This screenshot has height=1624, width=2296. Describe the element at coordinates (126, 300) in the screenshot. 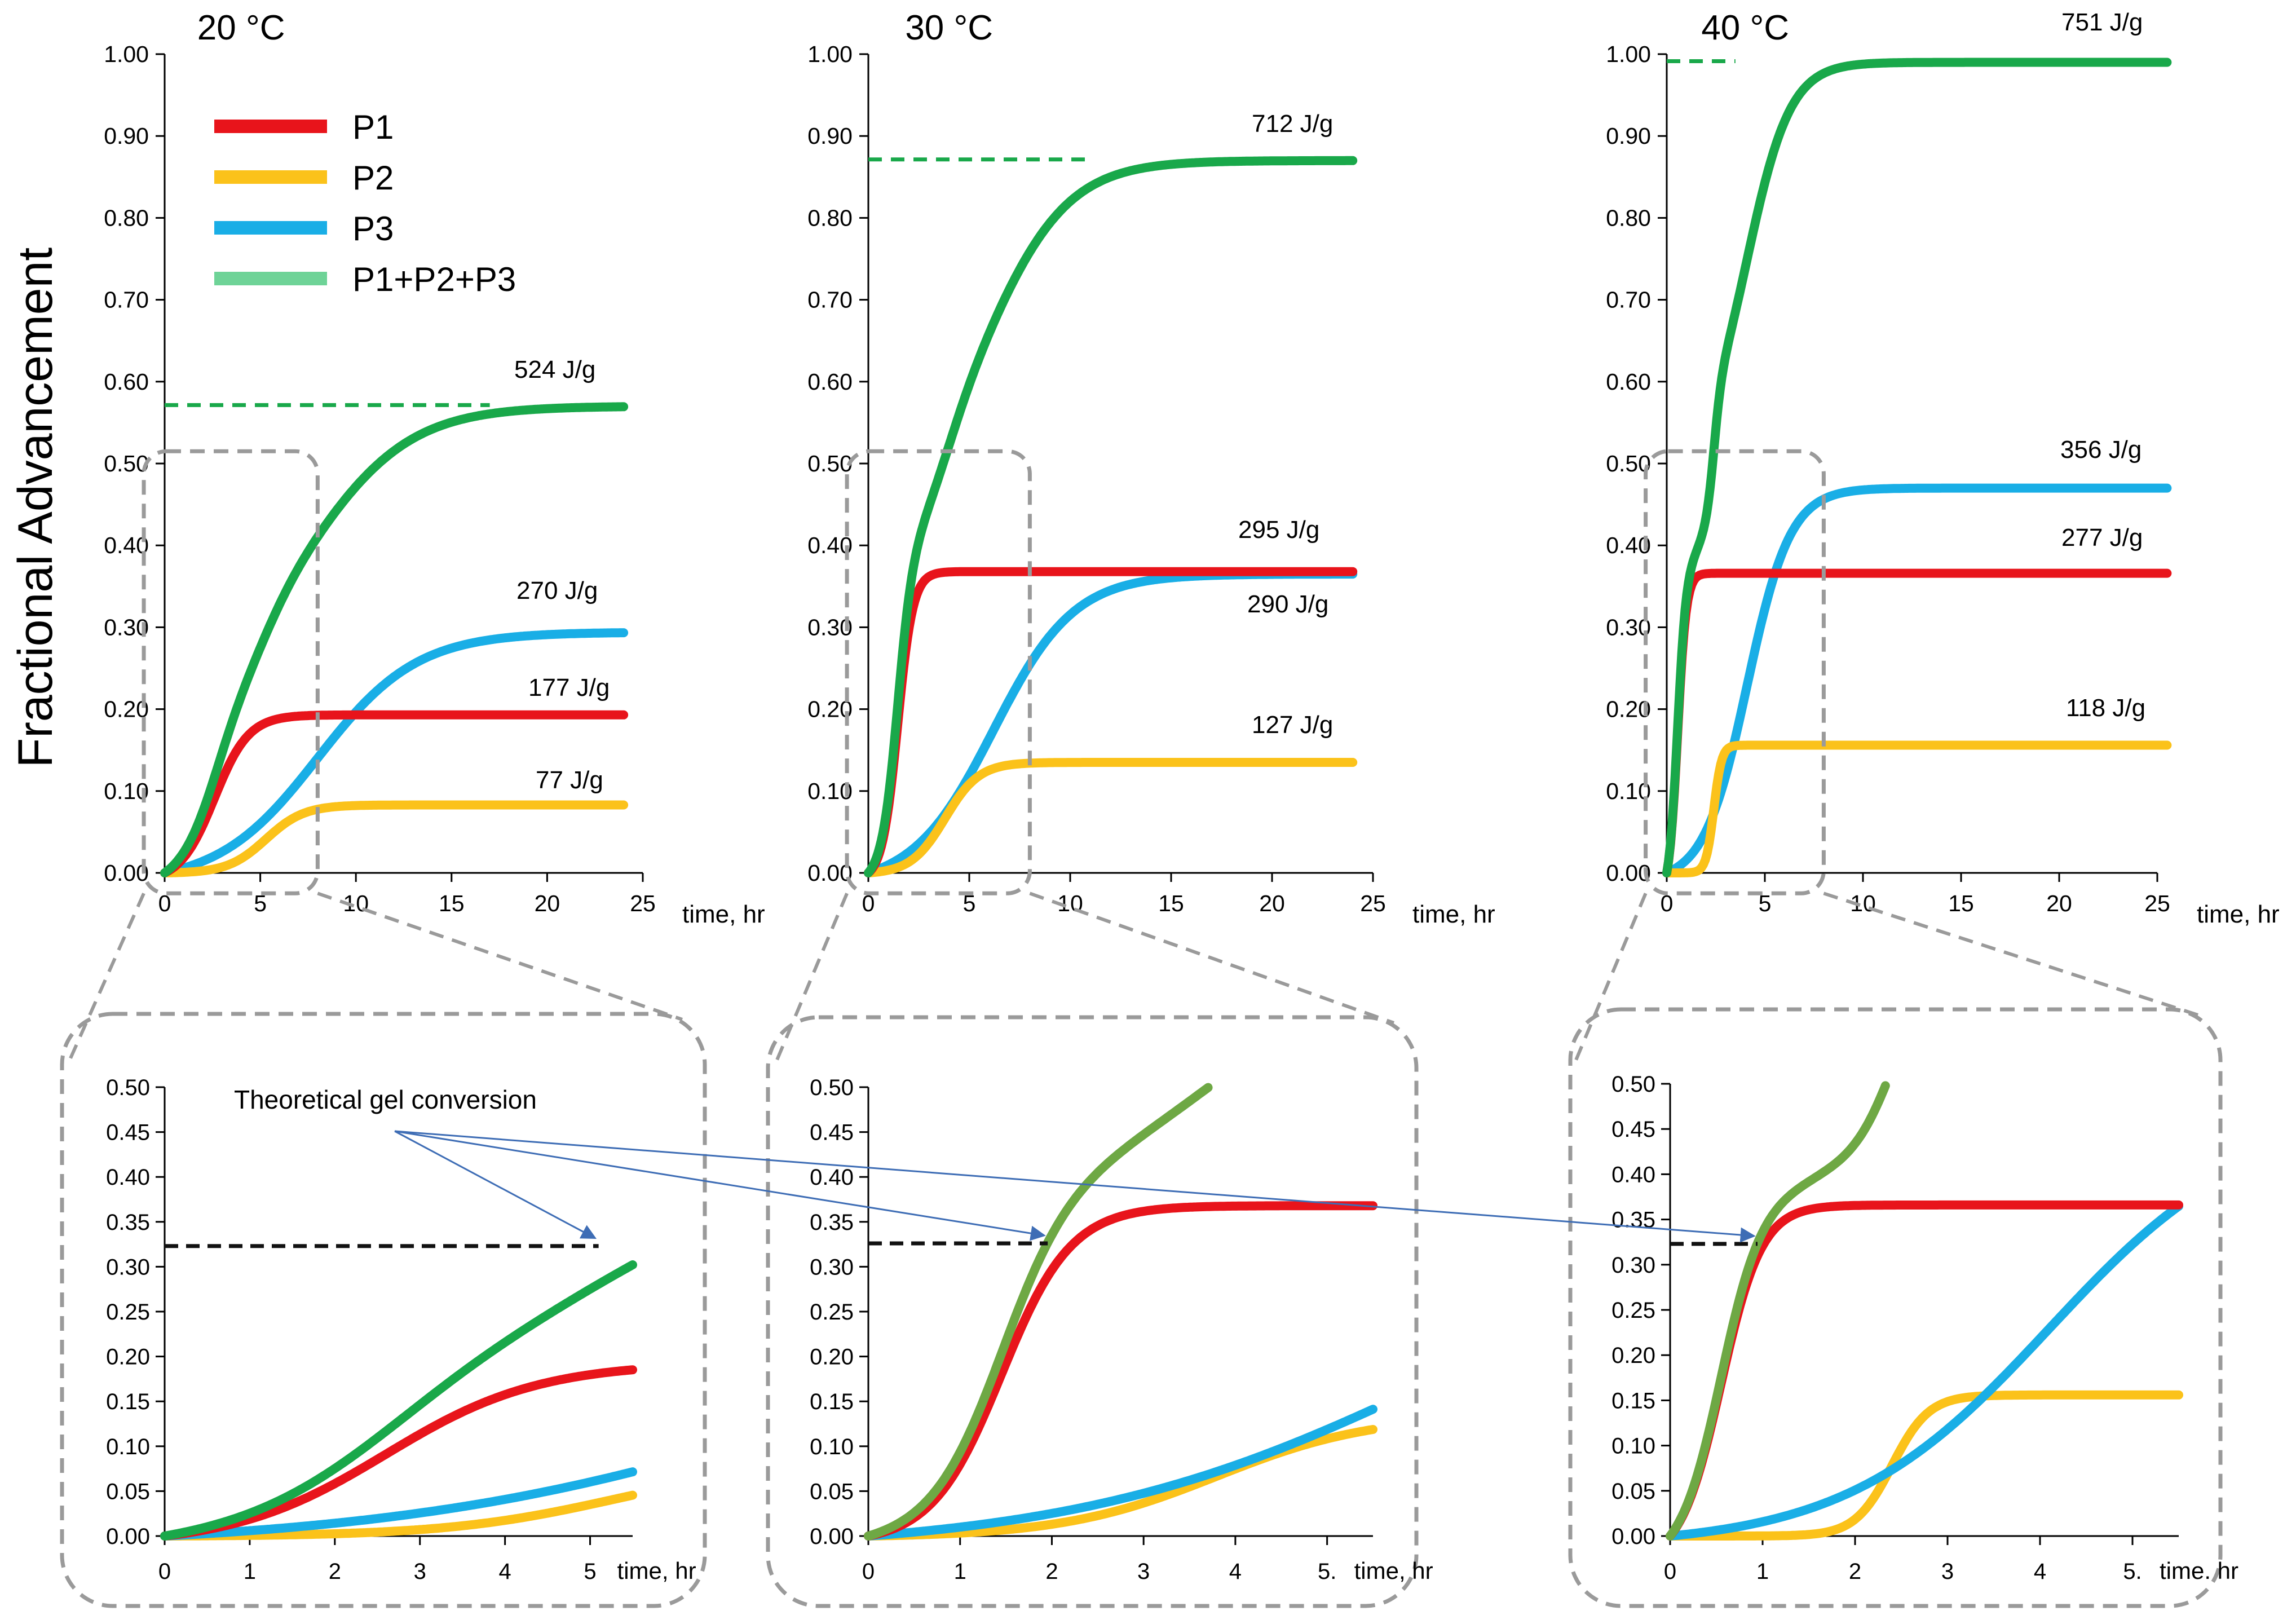

I see `y-tick-label: 0.70` at that location.